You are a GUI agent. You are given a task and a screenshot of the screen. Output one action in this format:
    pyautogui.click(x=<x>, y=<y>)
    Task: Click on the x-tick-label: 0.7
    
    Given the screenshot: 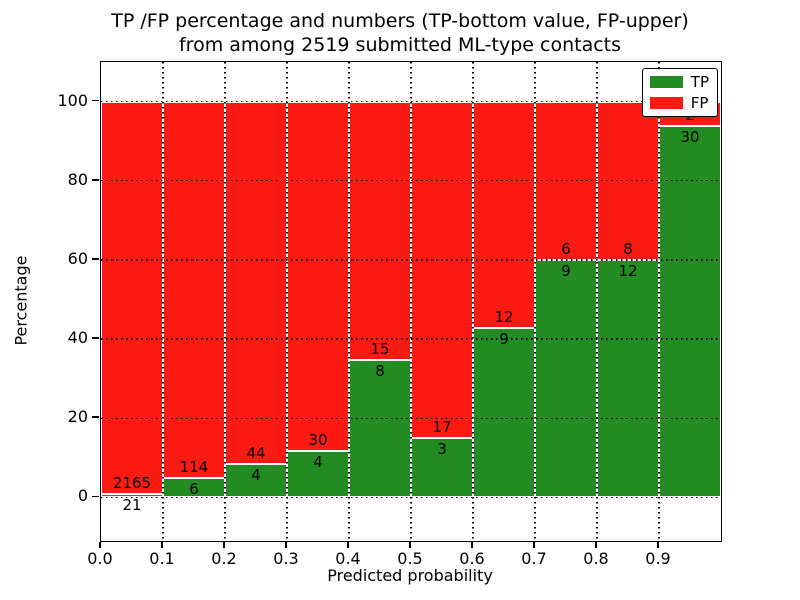 What is the action you would take?
    pyautogui.click(x=534, y=558)
    